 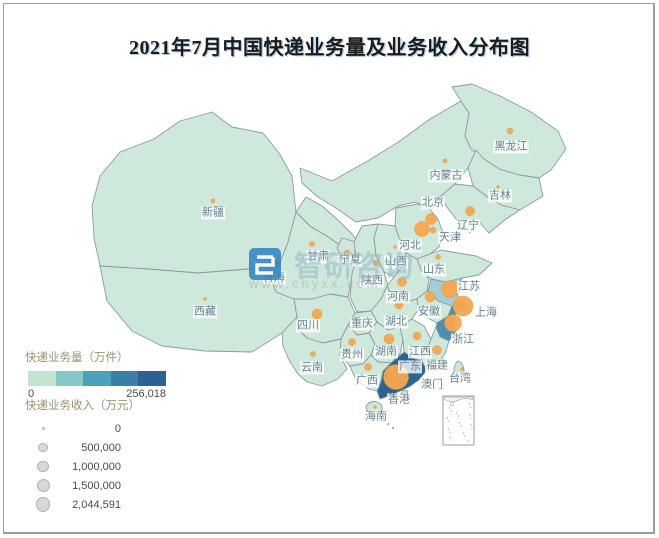 I want to click on watermark: 智研咨询 www.chyxx.com, so click(x=336, y=268).